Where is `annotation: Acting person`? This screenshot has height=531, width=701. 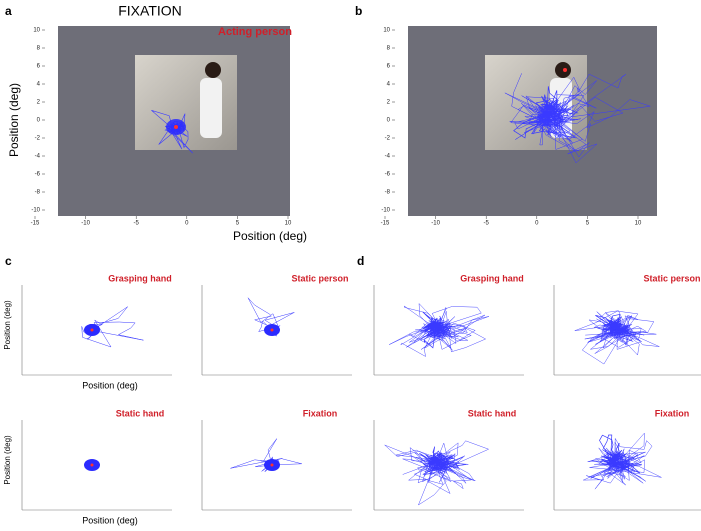
annotation: Acting person is located at coordinates (255, 32).